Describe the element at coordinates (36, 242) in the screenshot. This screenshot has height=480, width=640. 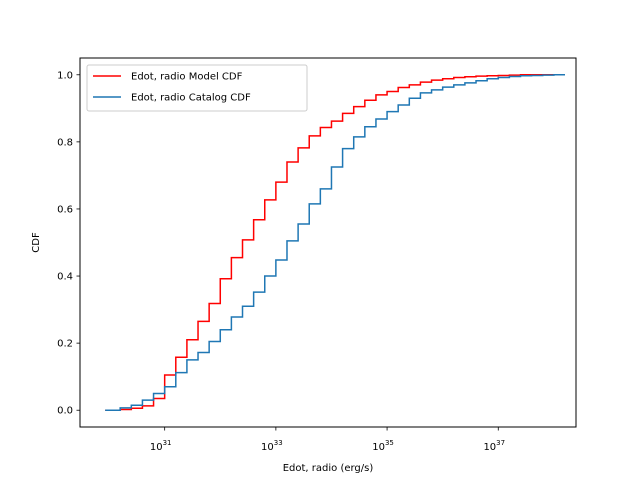
I see `y-axis-label: CDF` at that location.